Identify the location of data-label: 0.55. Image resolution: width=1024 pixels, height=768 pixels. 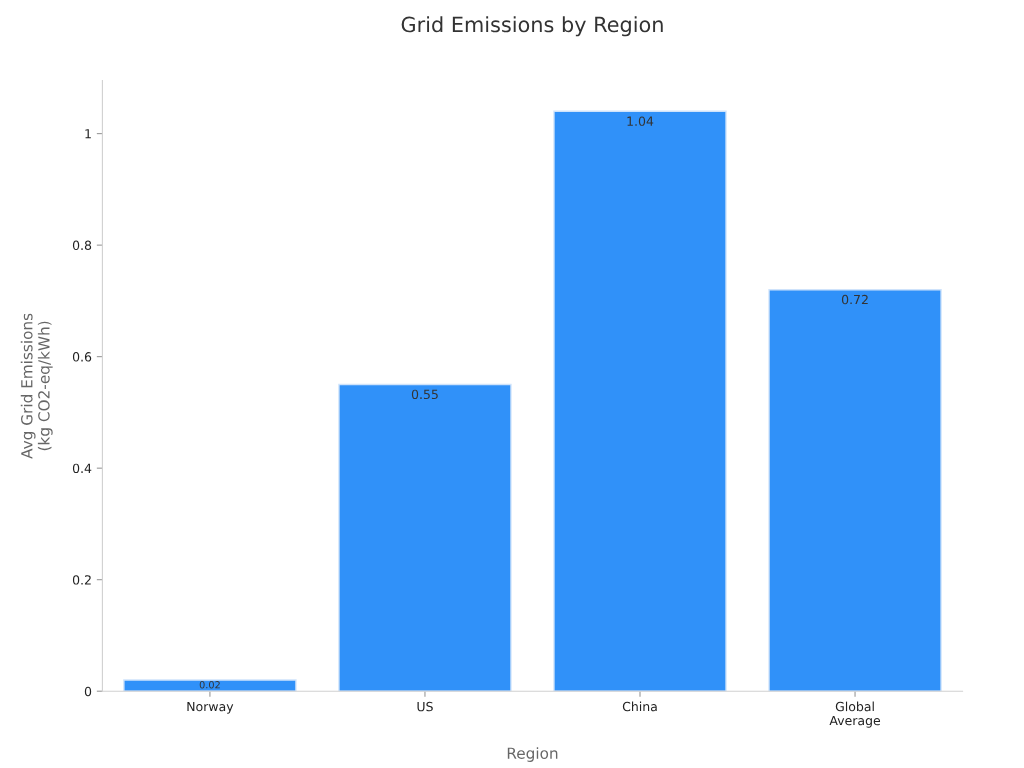
(424, 394).